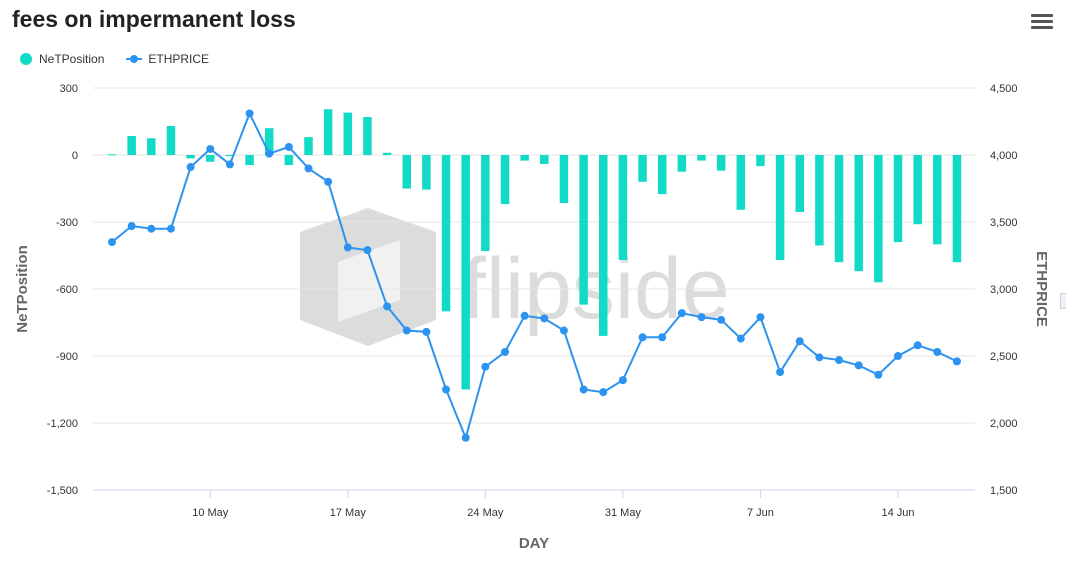 The width and height of the screenshot is (1066, 564). Describe the element at coordinates (534, 543) in the screenshot. I see `x-axis-title: DAY` at that location.